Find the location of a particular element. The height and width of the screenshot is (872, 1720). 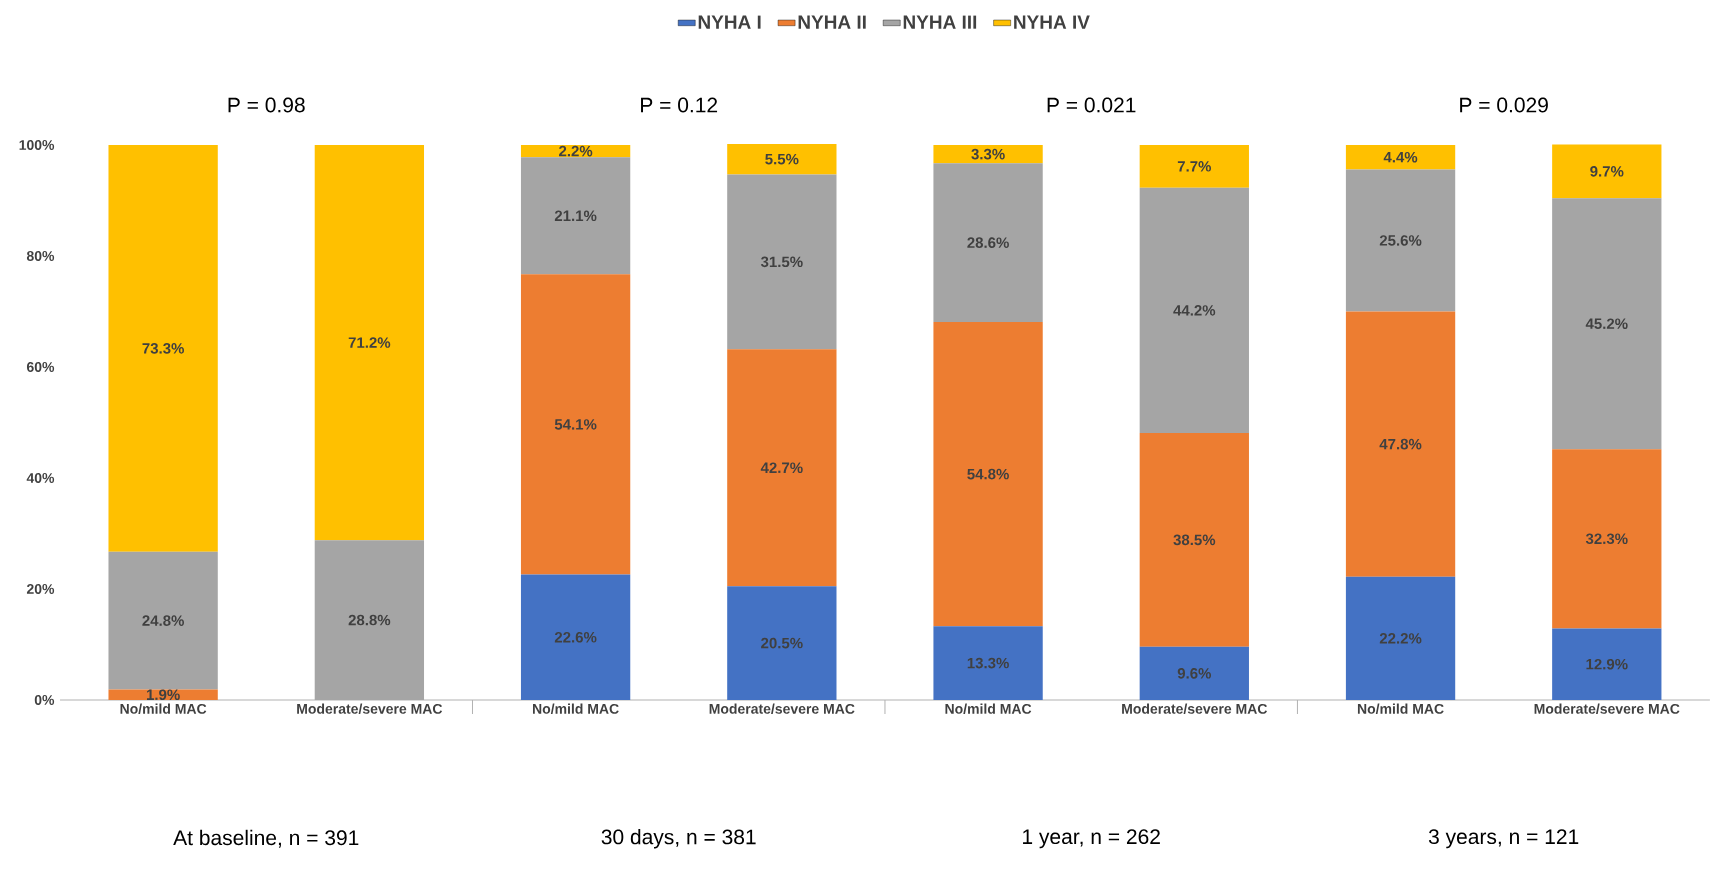

data-label: 20.5% is located at coordinates (782, 643).